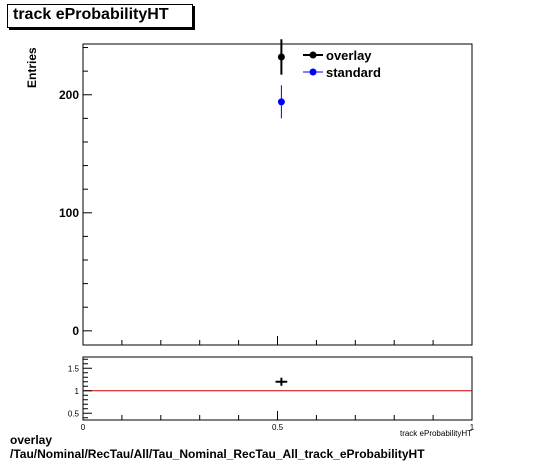 The image size is (546, 462). What do you see at coordinates (75, 331) in the screenshot?
I see `y-tick-label: 0` at bounding box center [75, 331].